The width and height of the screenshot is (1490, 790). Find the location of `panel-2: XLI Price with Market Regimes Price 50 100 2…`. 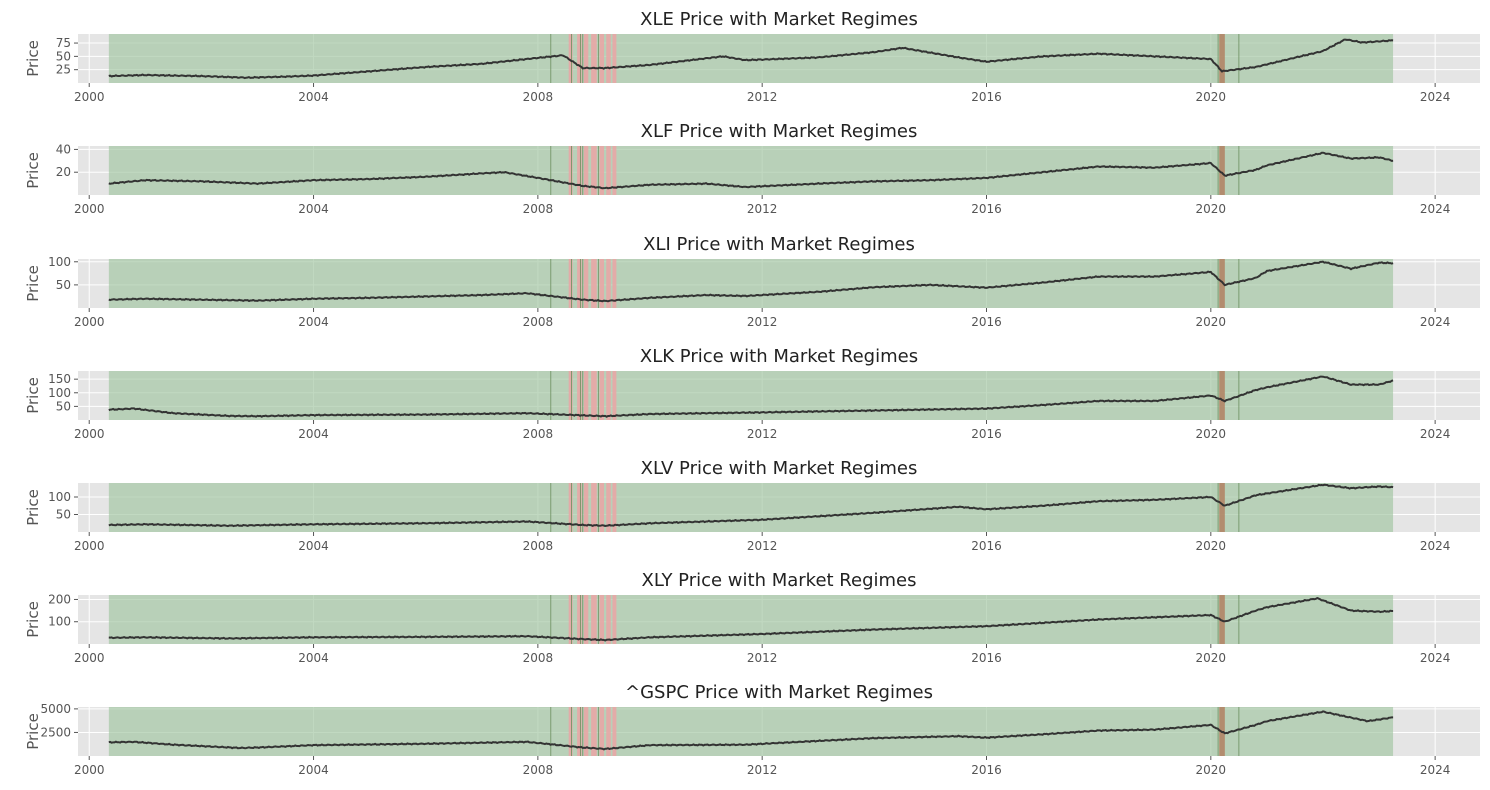

panel-2: XLI Price with Market Regimes Price 50 100 2… is located at coordinates (752, 281).